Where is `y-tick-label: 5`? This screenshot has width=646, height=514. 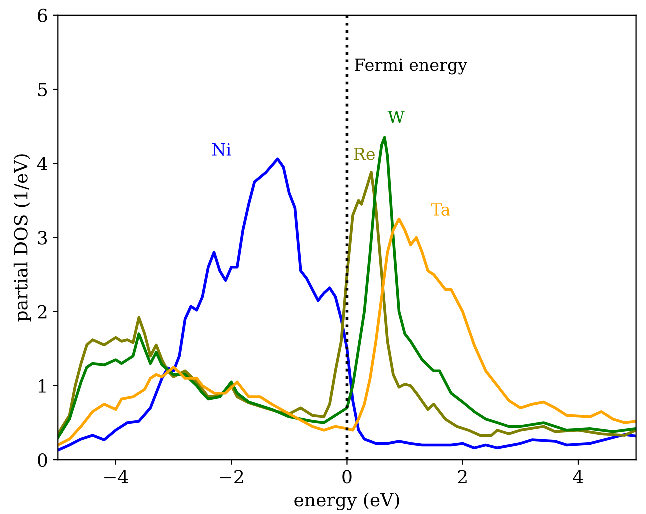
y-tick-label: 5 is located at coordinates (43, 90).